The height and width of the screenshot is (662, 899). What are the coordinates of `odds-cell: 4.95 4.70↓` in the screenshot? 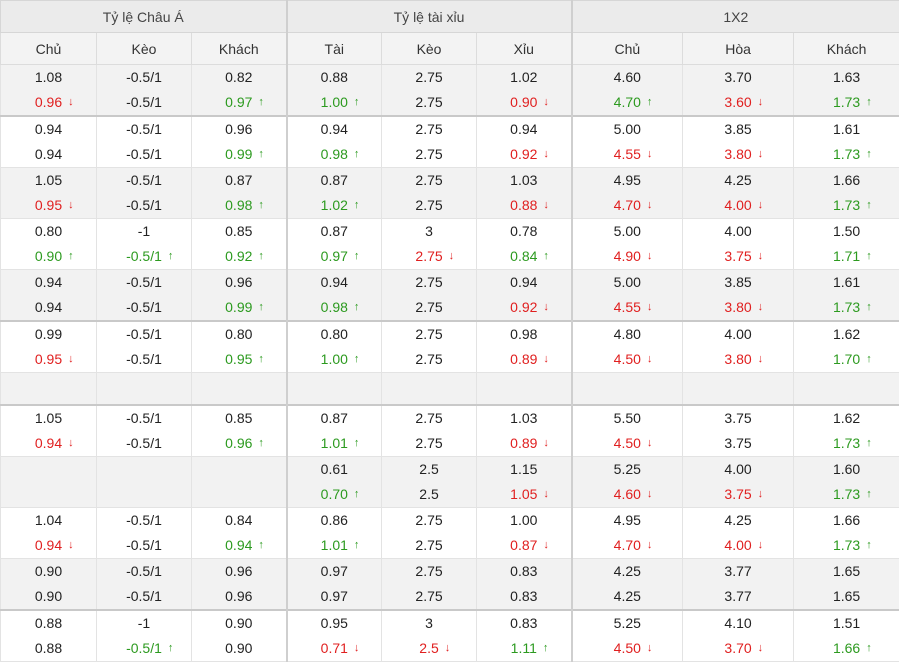 It's located at (627, 193).